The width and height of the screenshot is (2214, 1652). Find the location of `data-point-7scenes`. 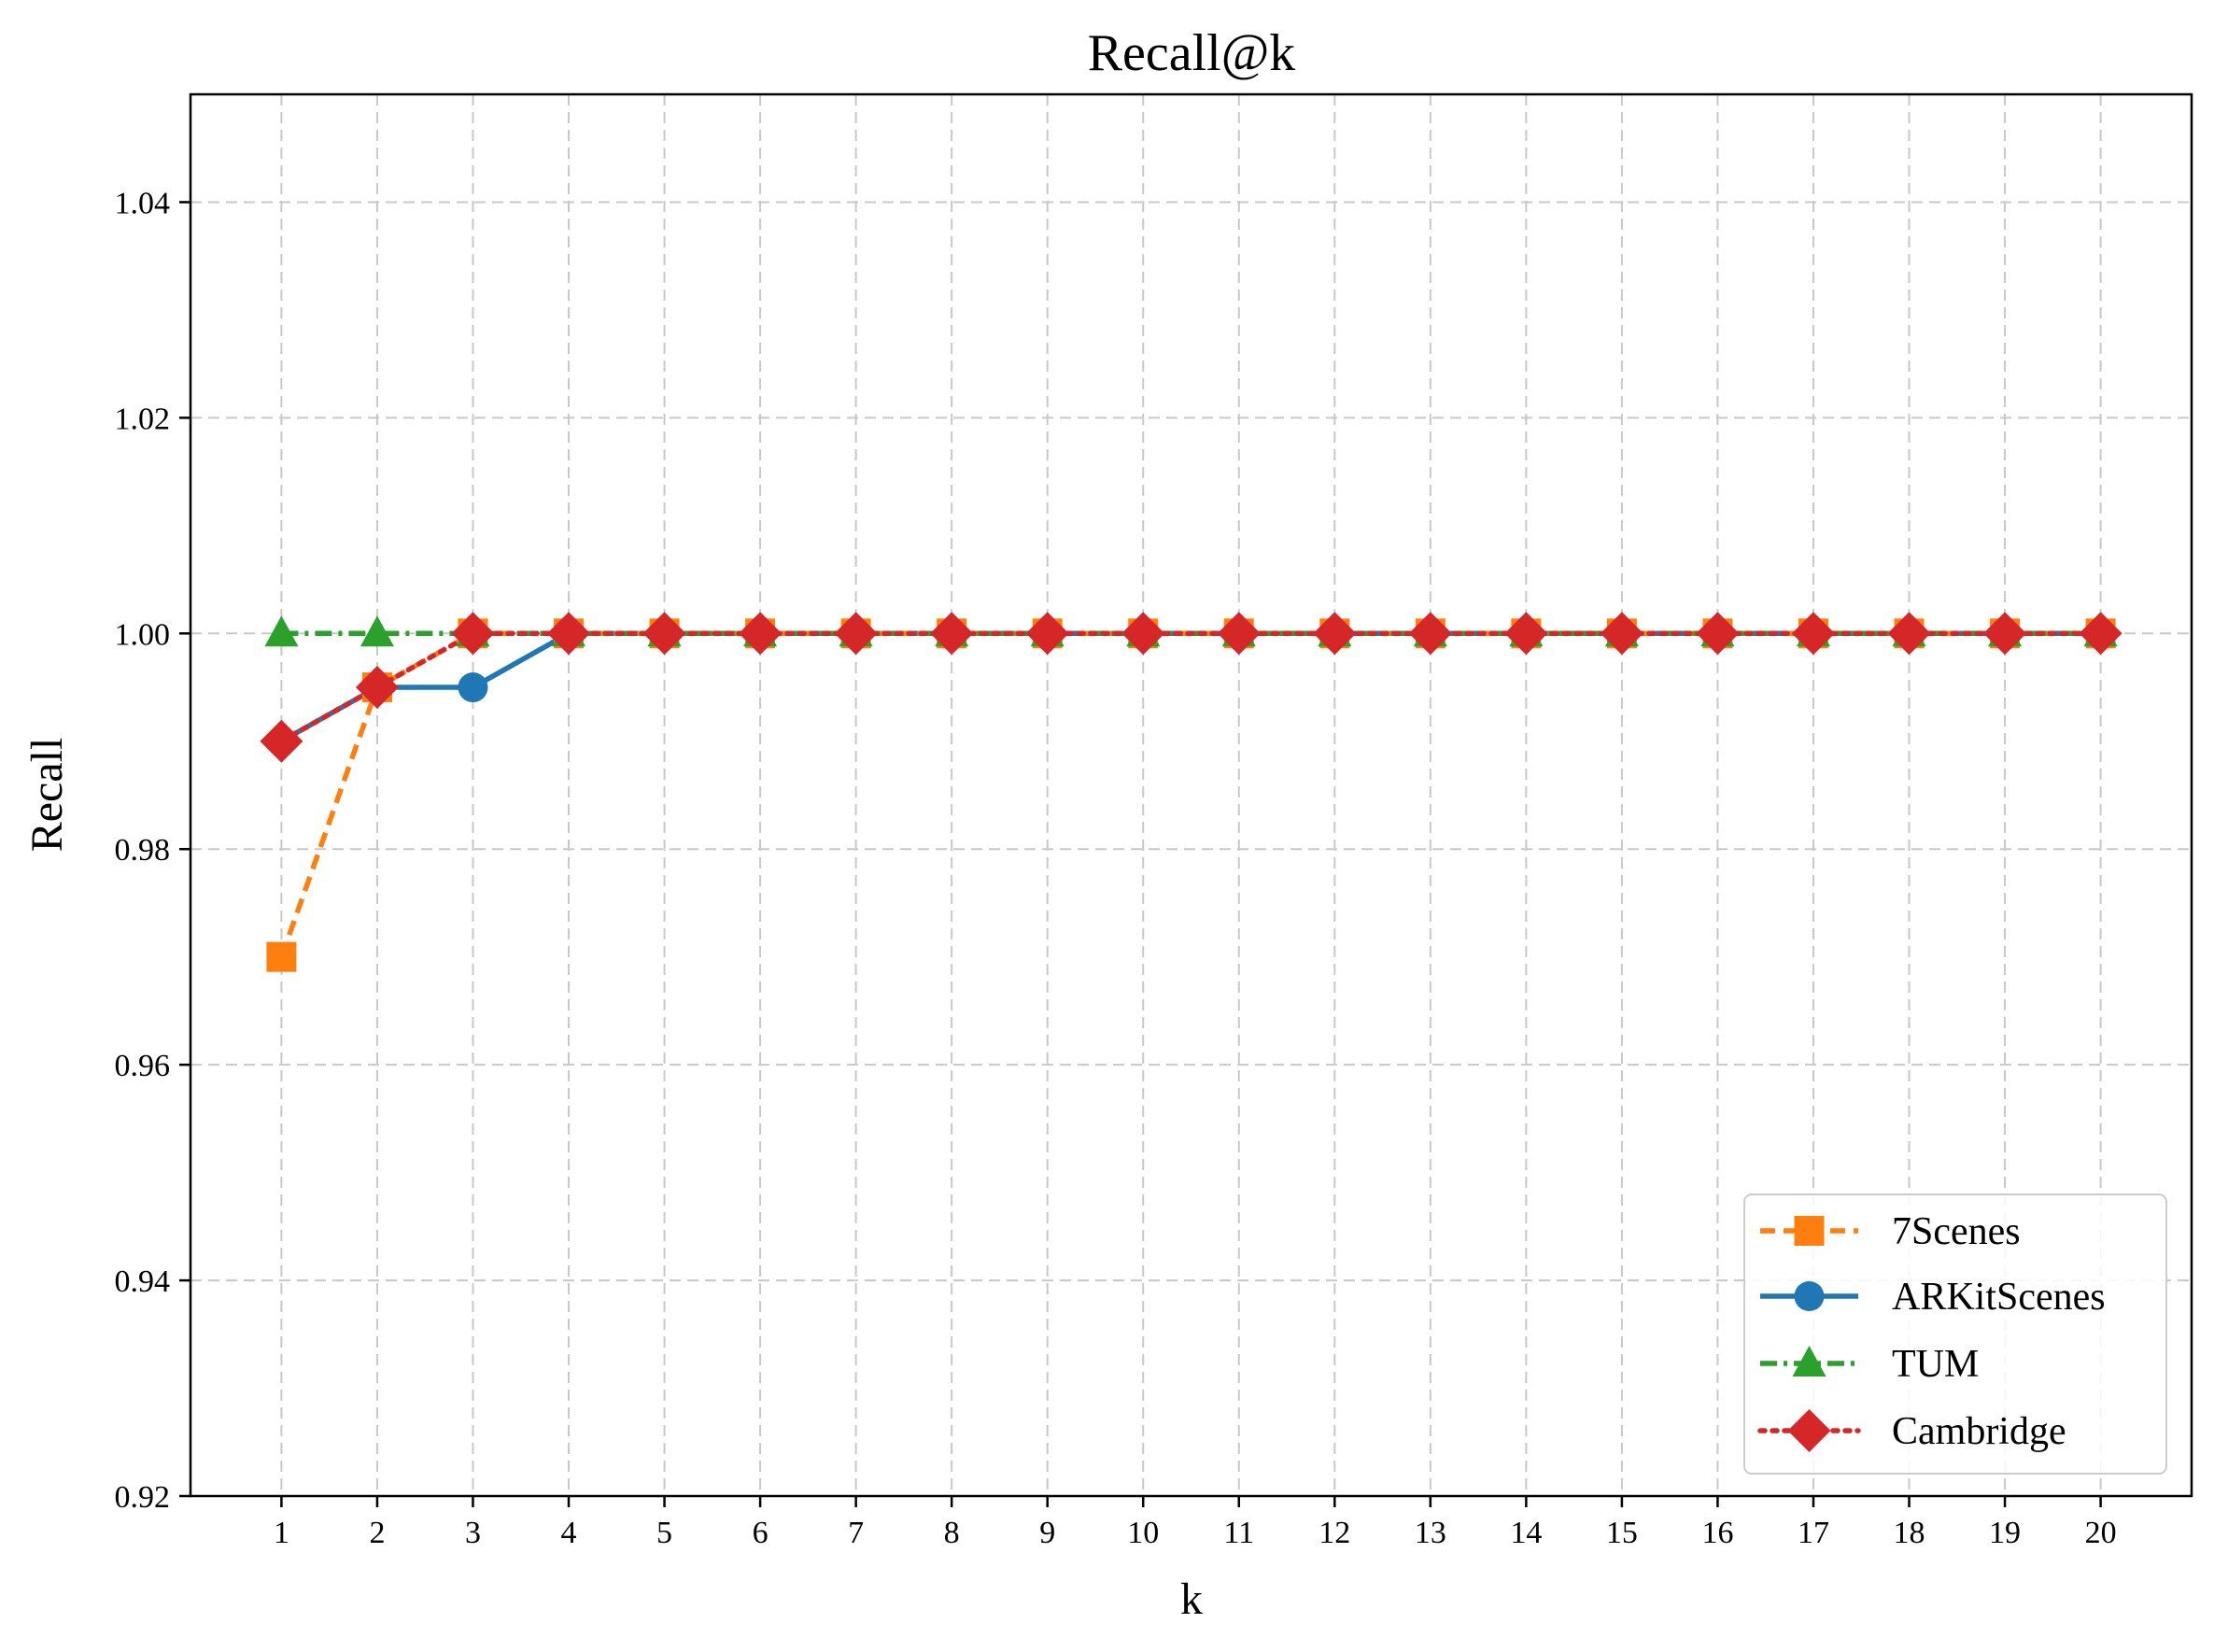

data-point-7scenes is located at coordinates (281, 956).